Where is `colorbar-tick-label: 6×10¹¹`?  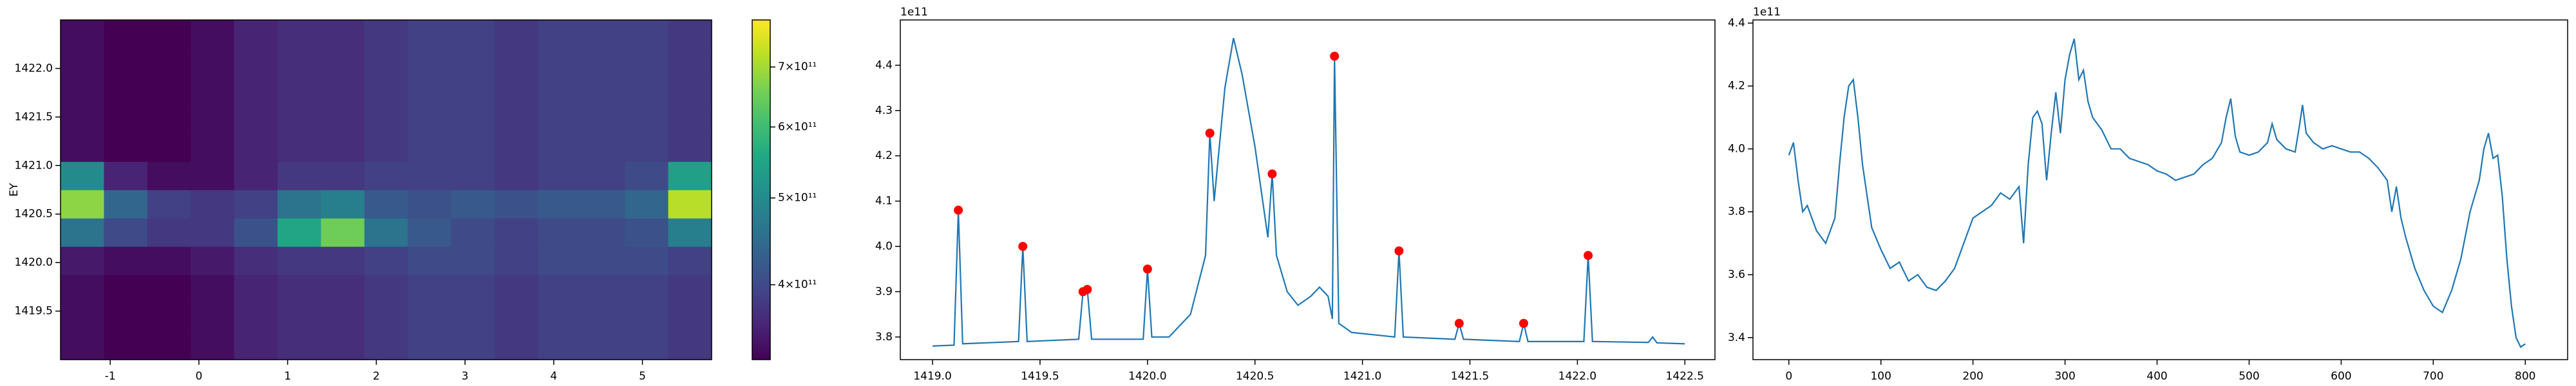 colorbar-tick-label: 6×10¹¹ is located at coordinates (797, 126).